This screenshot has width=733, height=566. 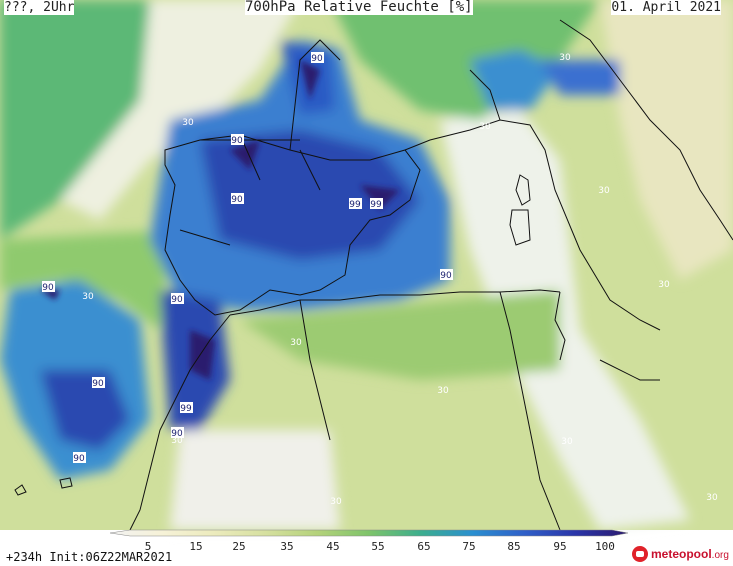 What do you see at coordinates (39, 7) in the screenshot?
I see `forecast-weekday-label: ???, 2Uhr` at bounding box center [39, 7].